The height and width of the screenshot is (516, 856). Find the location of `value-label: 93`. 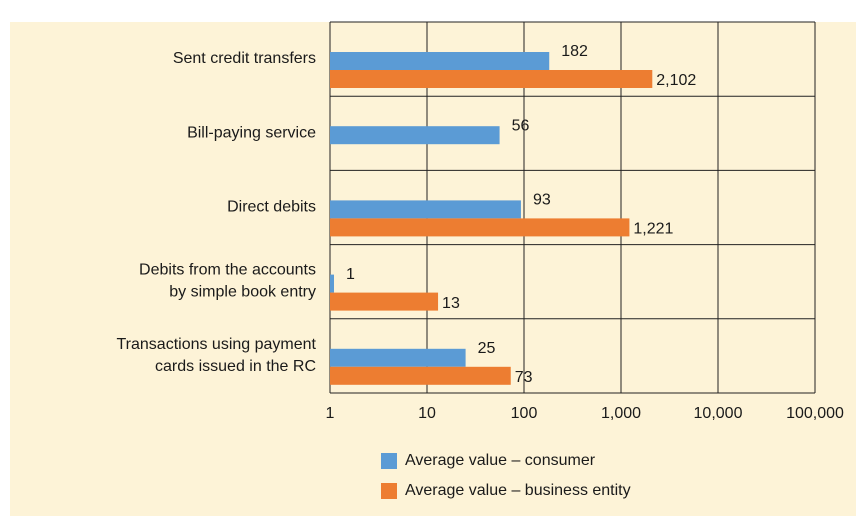

value-label: 93 is located at coordinates (542, 200).